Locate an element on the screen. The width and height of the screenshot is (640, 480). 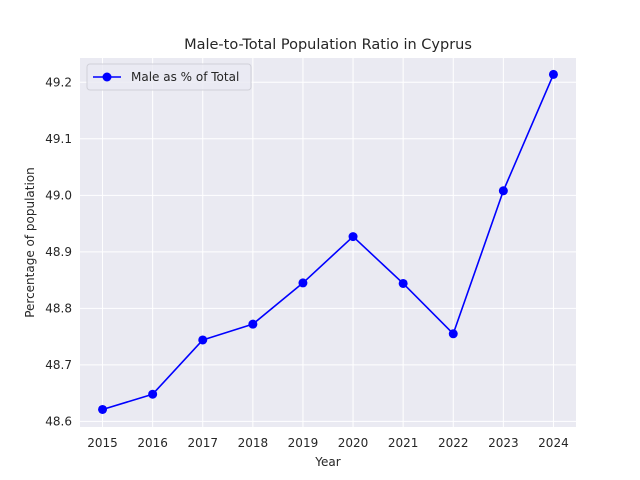
x-tick-label: 2024 is located at coordinates (553, 443).